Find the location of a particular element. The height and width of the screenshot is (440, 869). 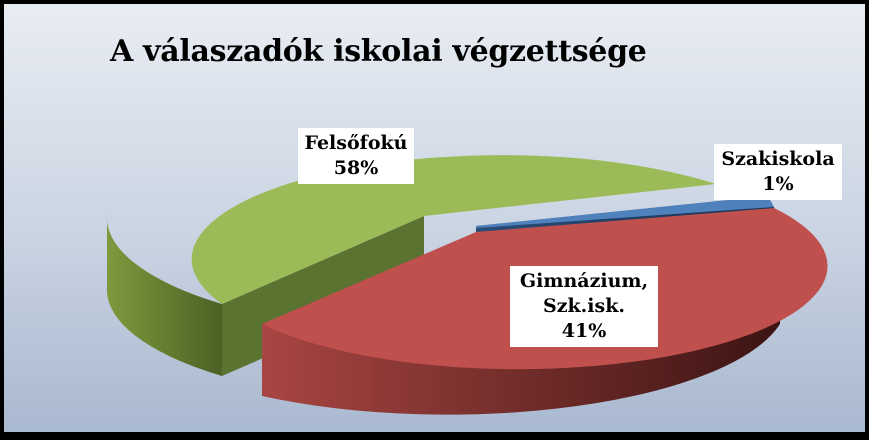

slice-label-gimnazium: Gimnázium, Szk.isk. 41% is located at coordinates (584, 306).